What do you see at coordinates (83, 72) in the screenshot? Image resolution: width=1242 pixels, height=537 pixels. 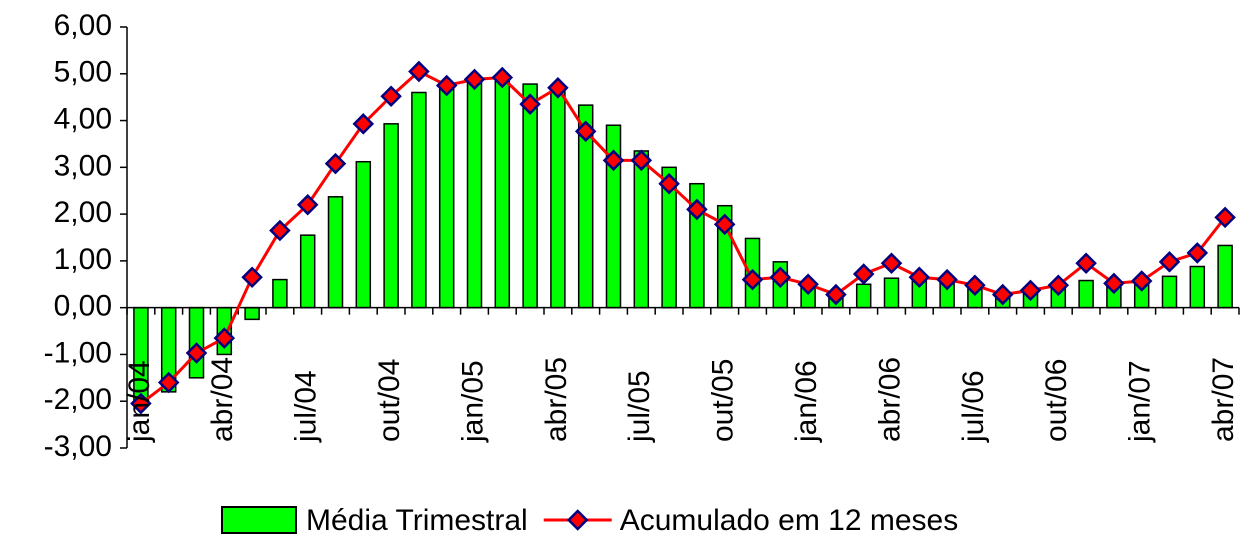 I see `y-tick-label: 5,00` at bounding box center [83, 72].